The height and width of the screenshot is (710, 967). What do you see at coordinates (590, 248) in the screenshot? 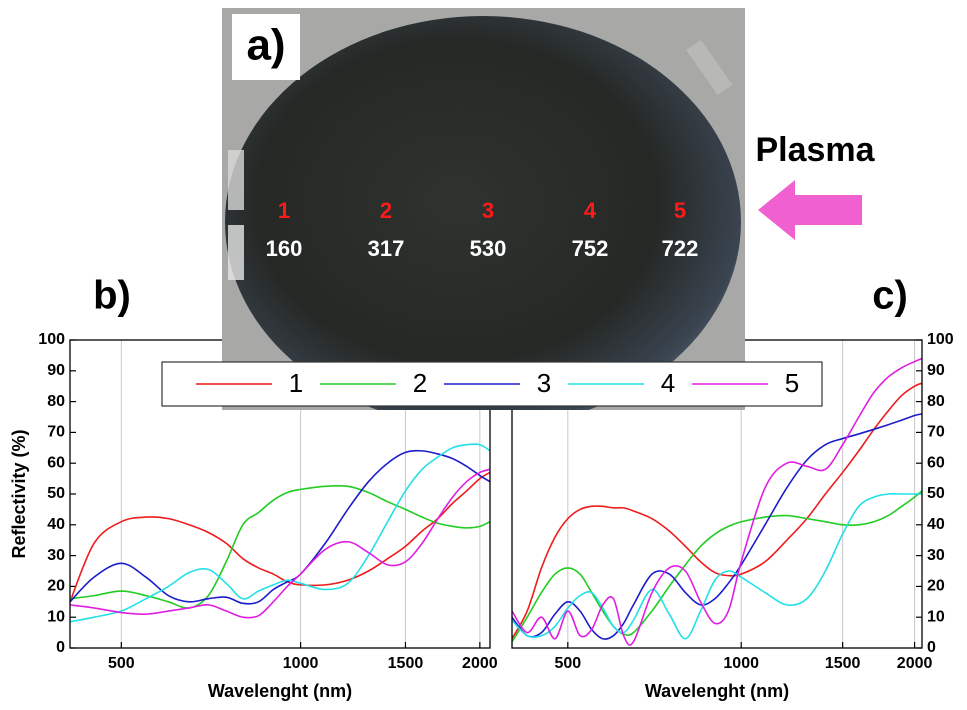
I see `sample-thickness: 752` at bounding box center [590, 248].